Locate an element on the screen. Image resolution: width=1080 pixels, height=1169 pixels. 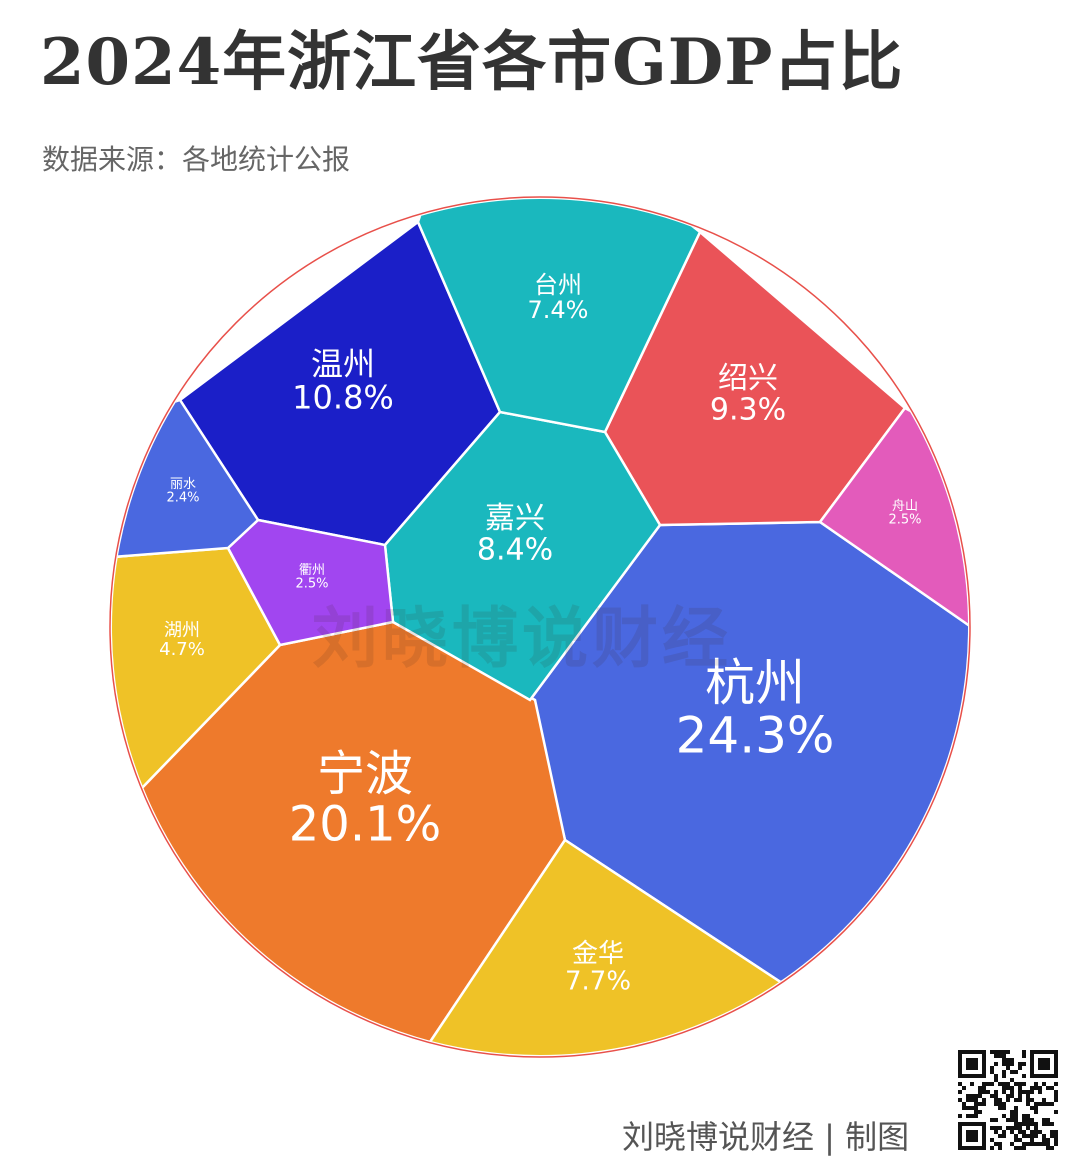
city-label: 丽水 is located at coordinates (183, 484).